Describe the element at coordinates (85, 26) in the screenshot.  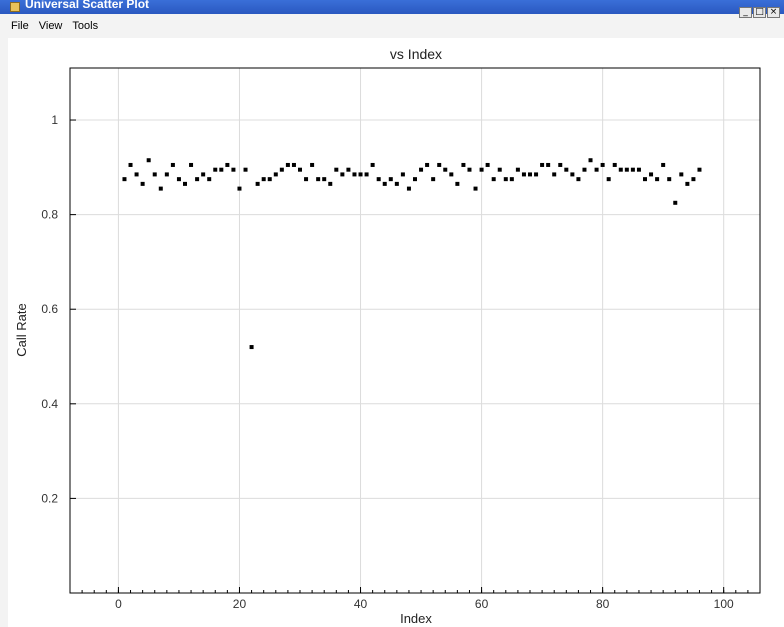
I see `menu-tools: Tools` at that location.